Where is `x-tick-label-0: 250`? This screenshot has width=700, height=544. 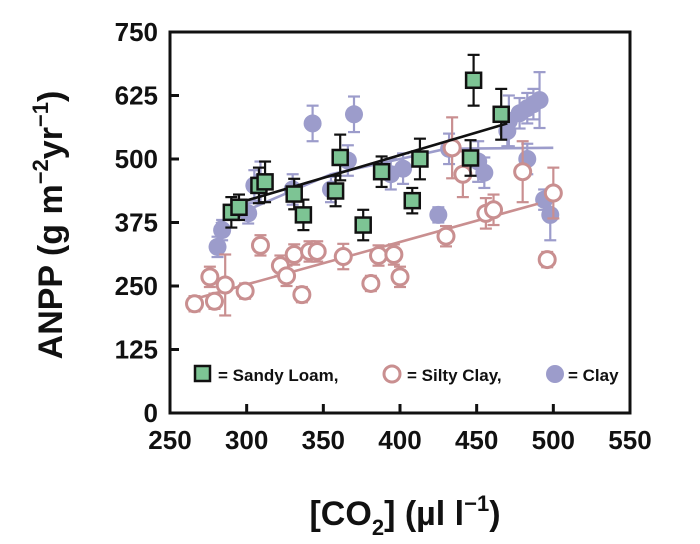 x-tick-label-0: 250 is located at coordinates (169, 440).